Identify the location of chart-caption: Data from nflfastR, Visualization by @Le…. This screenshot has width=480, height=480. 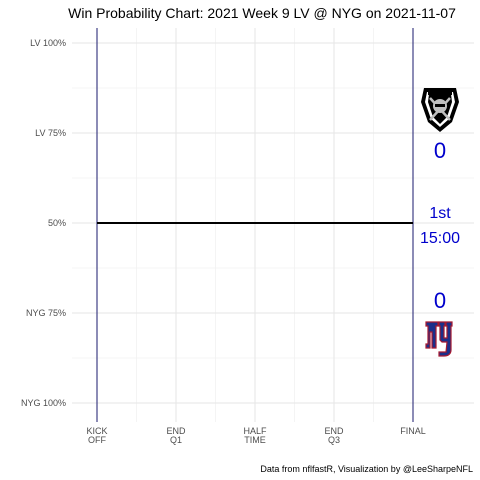
(366, 469).